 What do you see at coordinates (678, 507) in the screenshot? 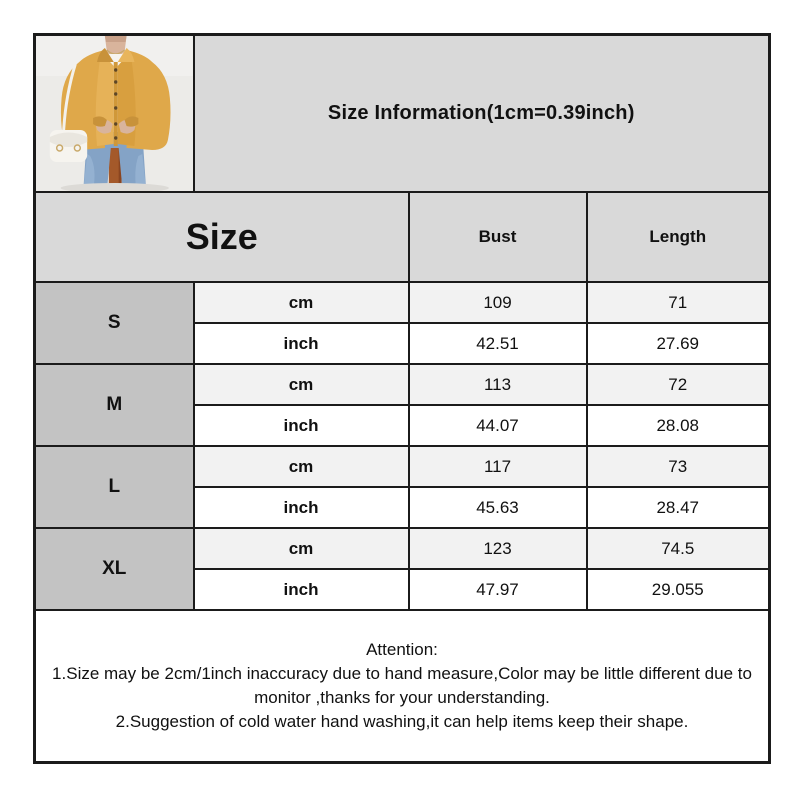
I see `value-l-length-inch: 28.47` at bounding box center [678, 507].